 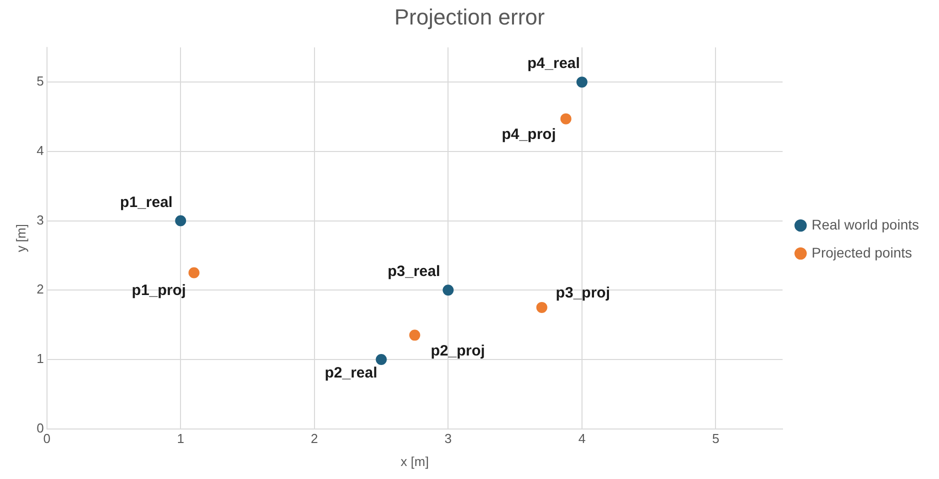 What do you see at coordinates (469, 17) in the screenshot?
I see `chart-title: Projection error` at bounding box center [469, 17].